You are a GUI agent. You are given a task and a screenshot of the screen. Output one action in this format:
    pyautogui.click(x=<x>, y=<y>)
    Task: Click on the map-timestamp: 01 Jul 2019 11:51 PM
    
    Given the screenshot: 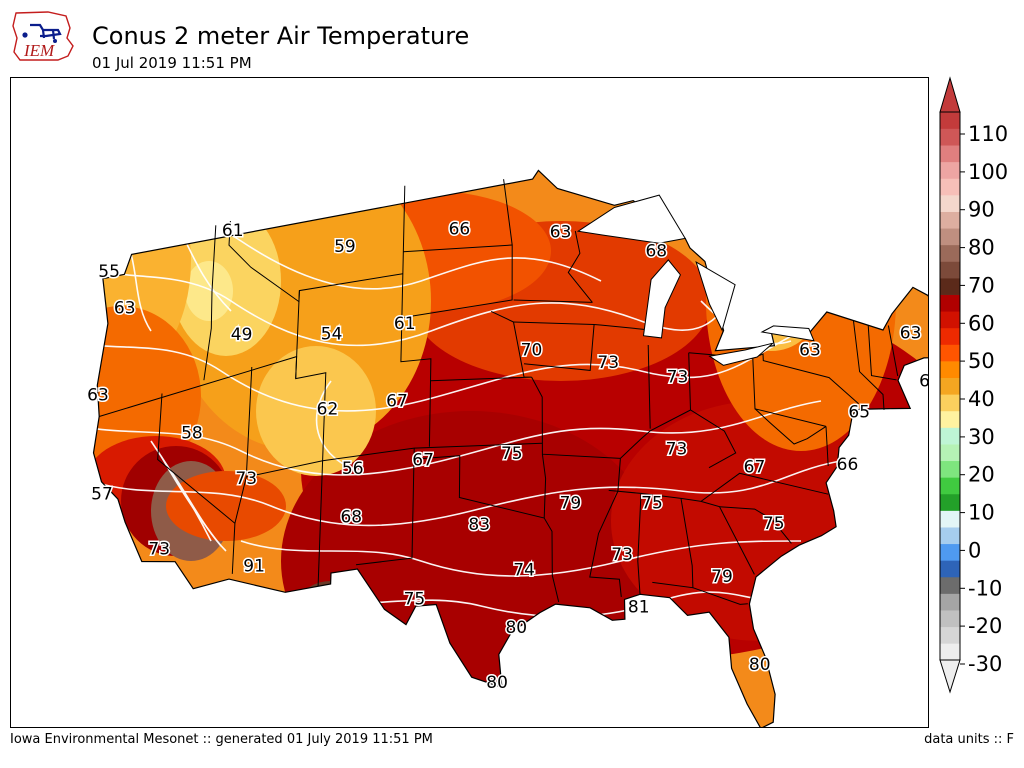 What is the action you would take?
    pyautogui.click(x=172, y=63)
    